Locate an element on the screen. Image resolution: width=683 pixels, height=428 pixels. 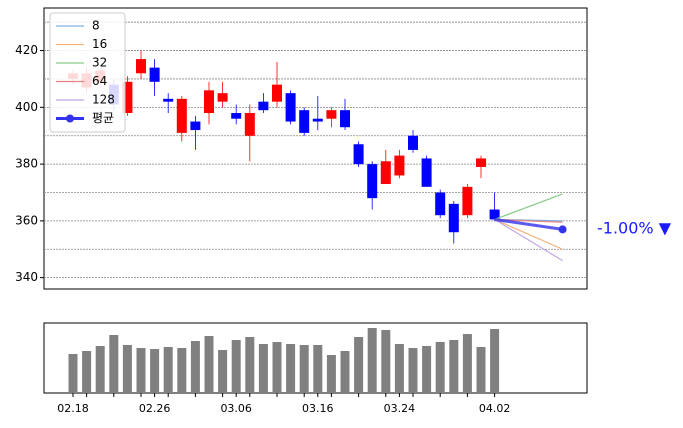
legend-label: 128 is located at coordinates (103, 100).